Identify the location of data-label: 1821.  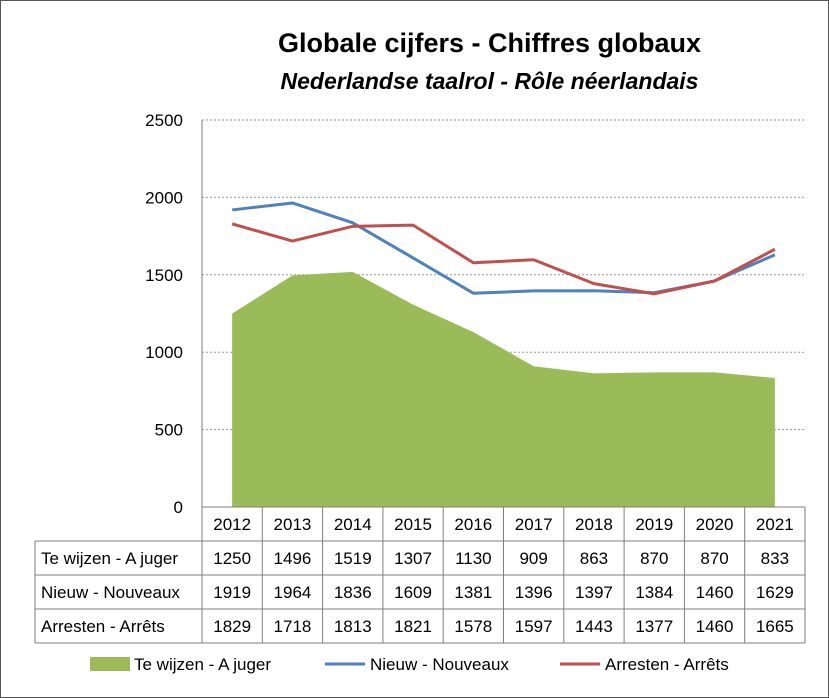
(413, 626).